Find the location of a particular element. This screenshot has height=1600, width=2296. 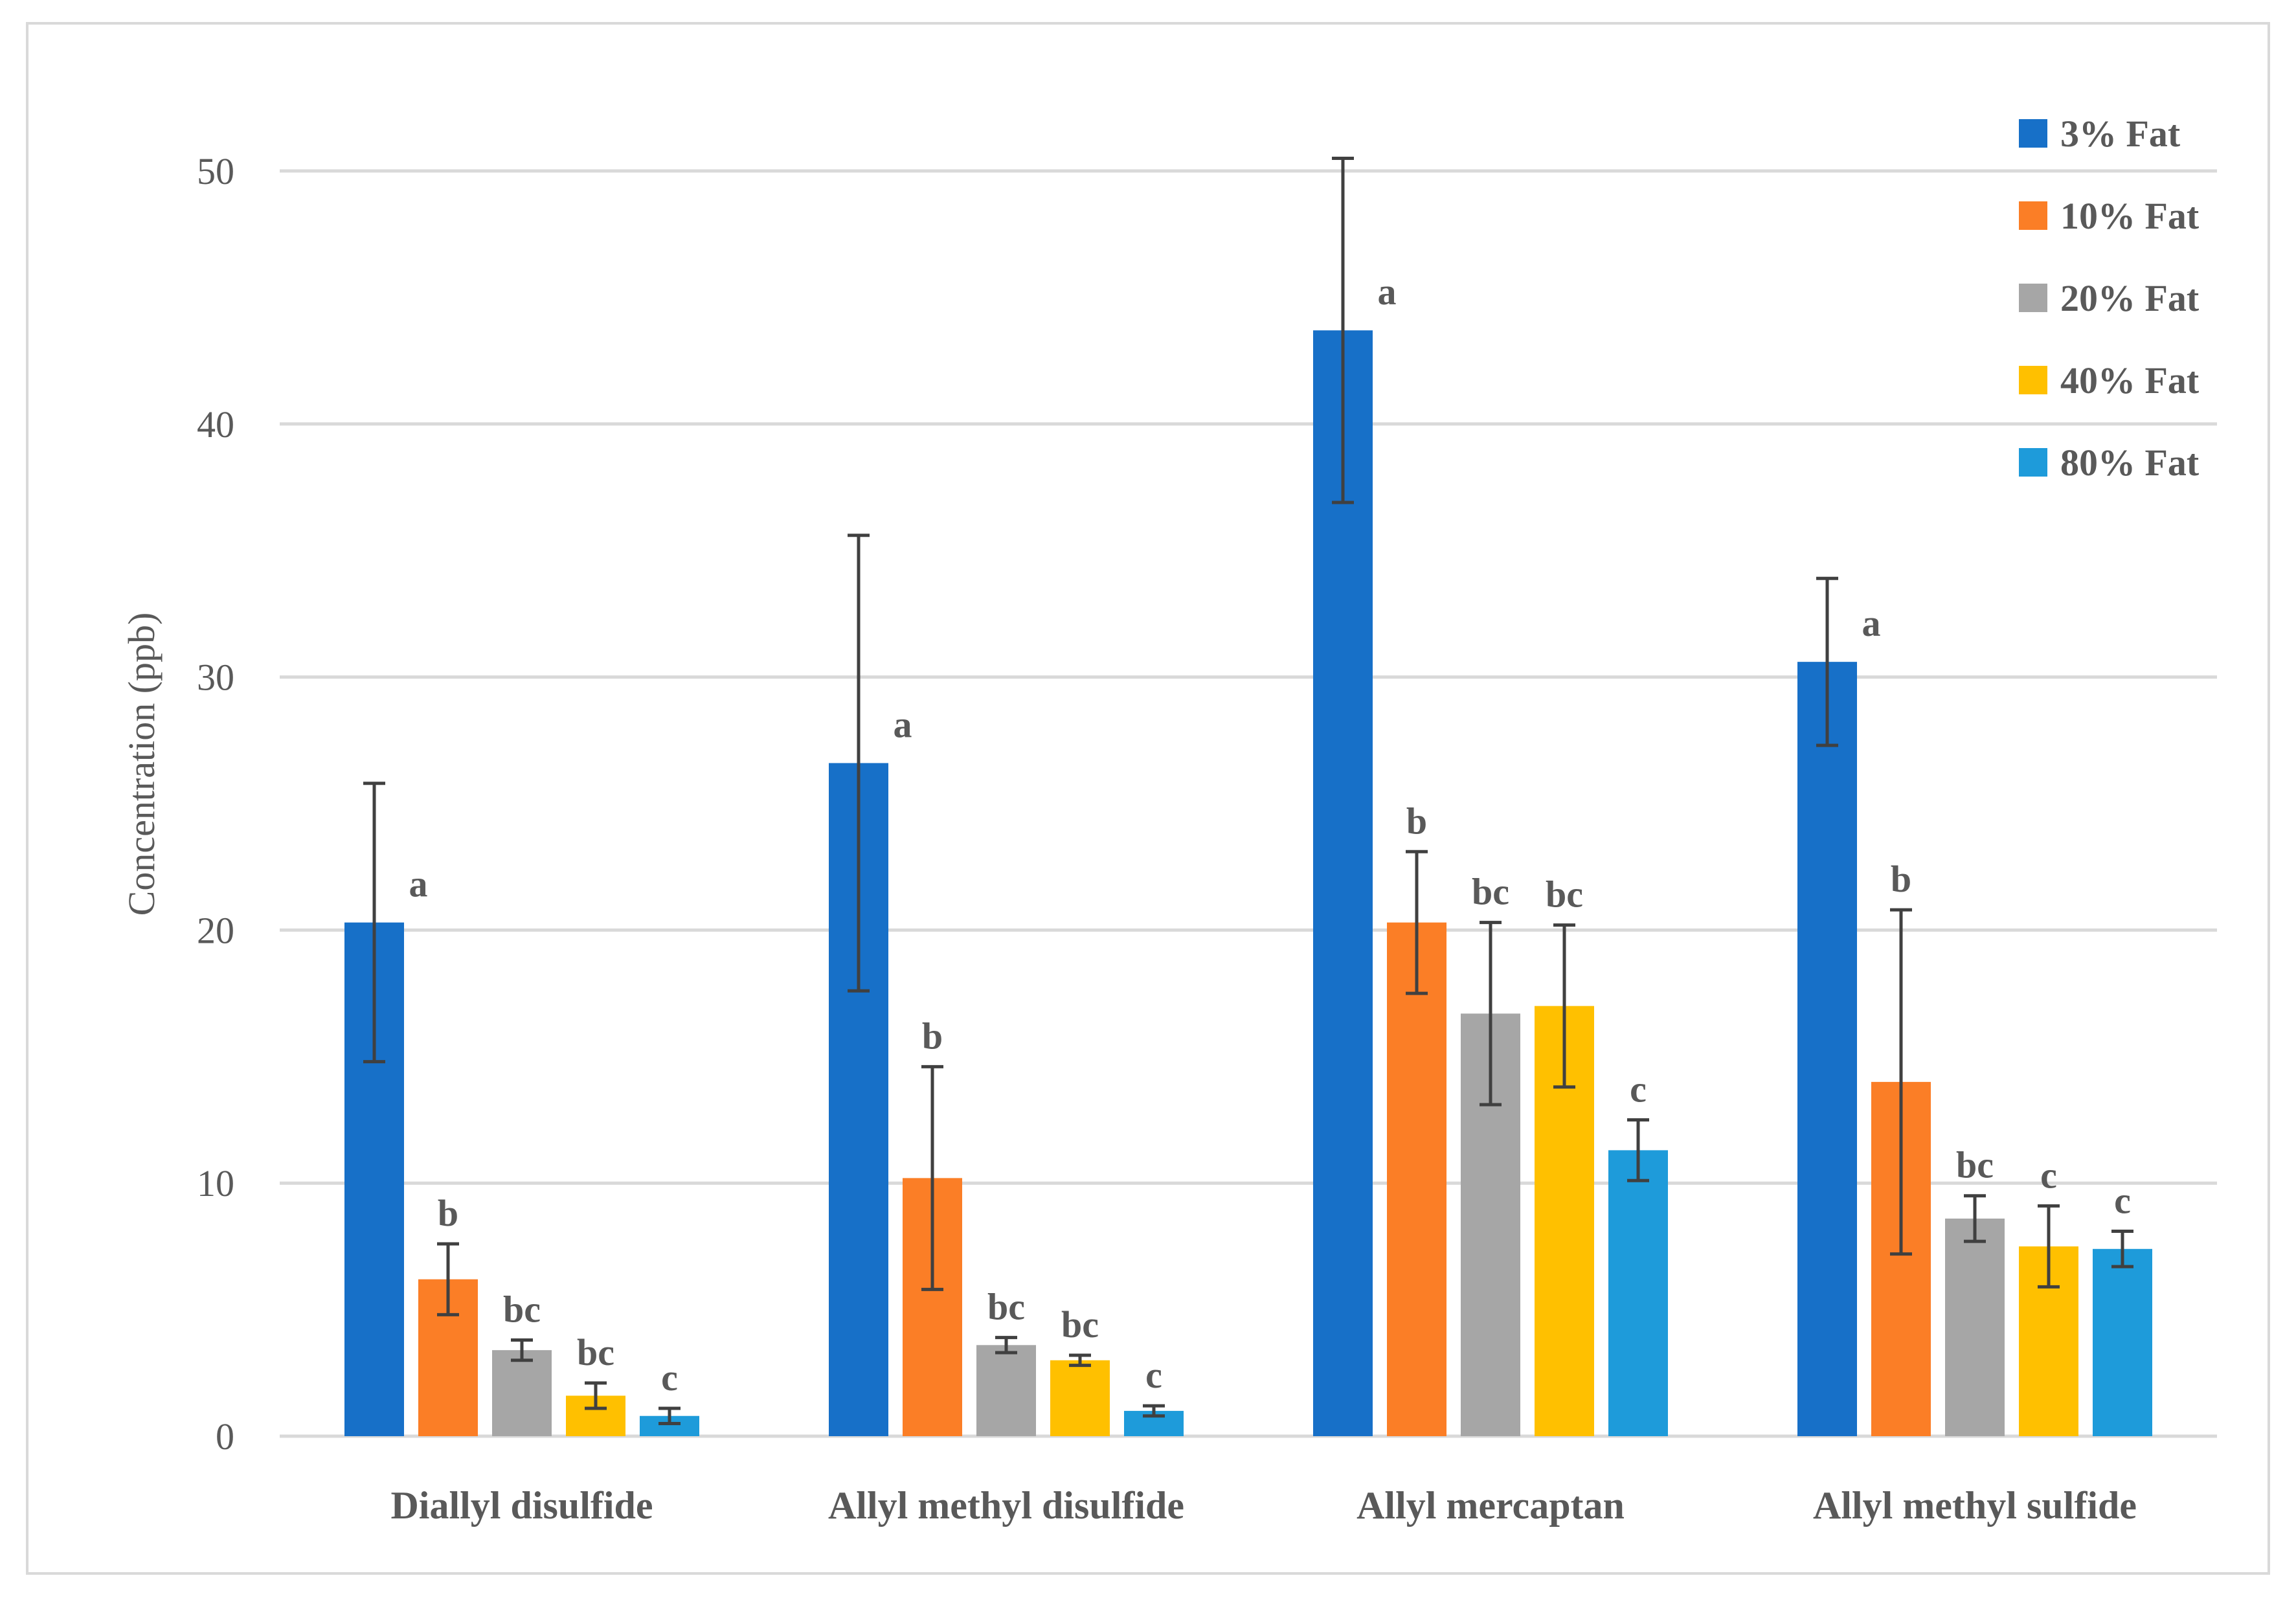

y-tick-label: 30 is located at coordinates (215, 678).